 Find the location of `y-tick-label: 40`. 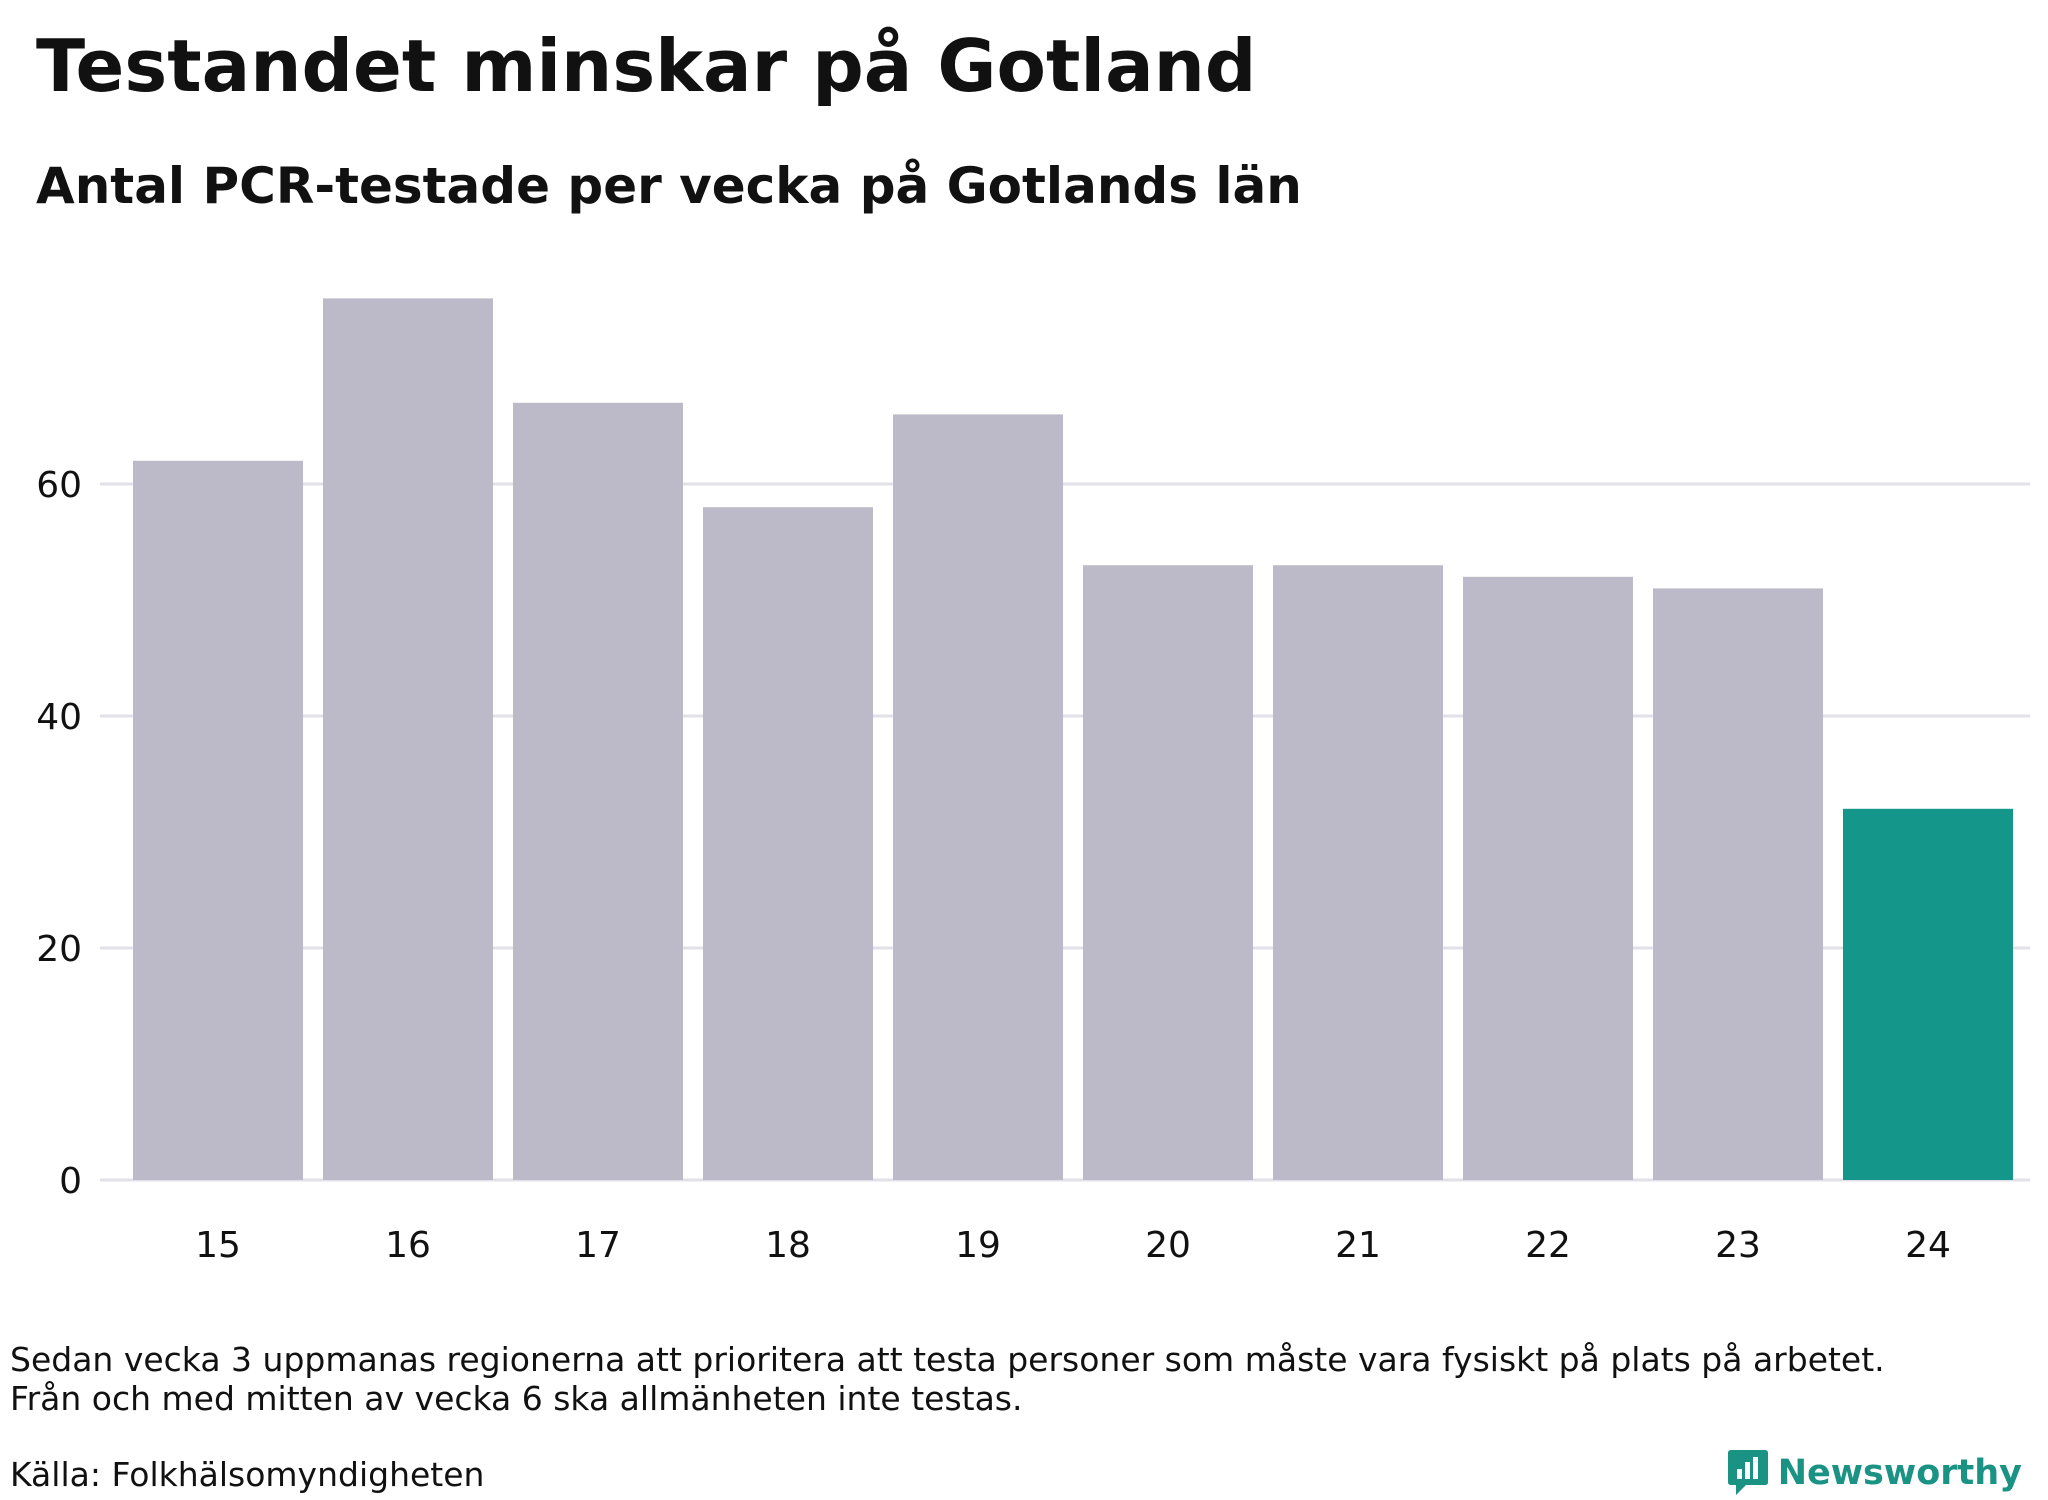

y-tick-label: 40 is located at coordinates (59, 717).